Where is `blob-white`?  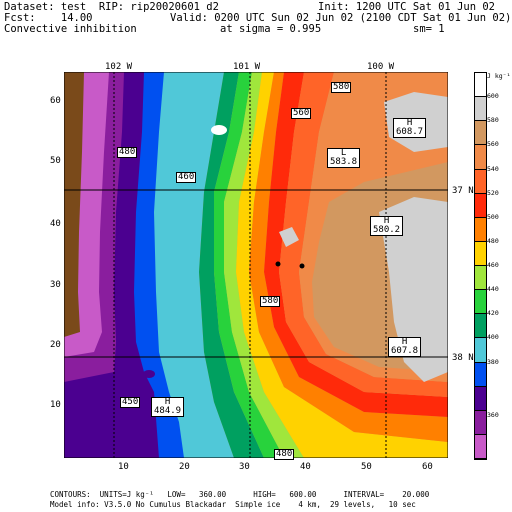
blob-white is located at coordinates (219, 130).